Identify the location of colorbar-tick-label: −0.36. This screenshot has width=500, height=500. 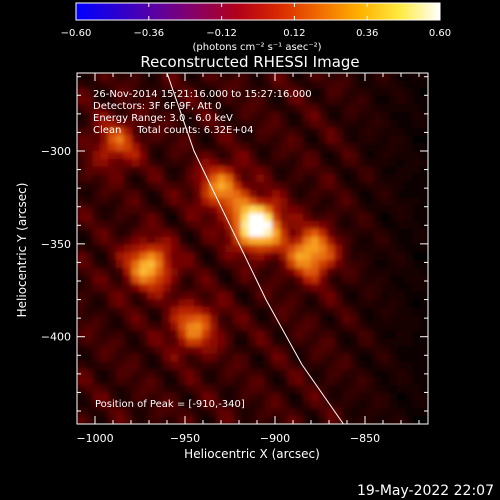
(148, 33).